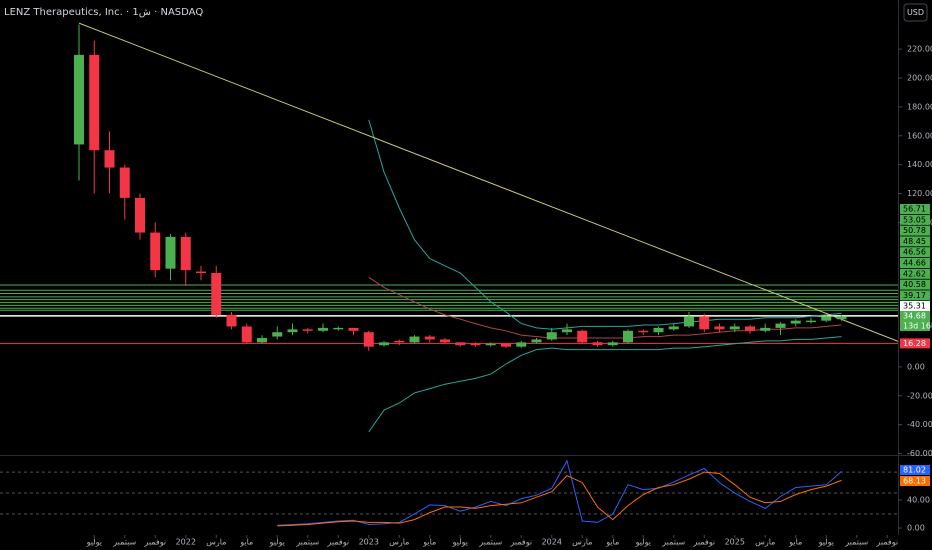  Describe the element at coordinates (103, 12) in the screenshot. I see `chart-title: LENZ Therapeutics, Inc. · ش1 · NASDAQ` at that location.